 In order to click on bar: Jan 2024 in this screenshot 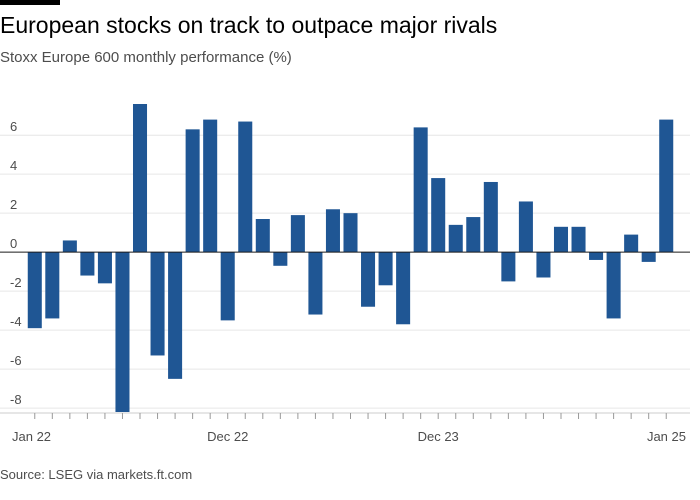, I will do `click(455, 238)`.